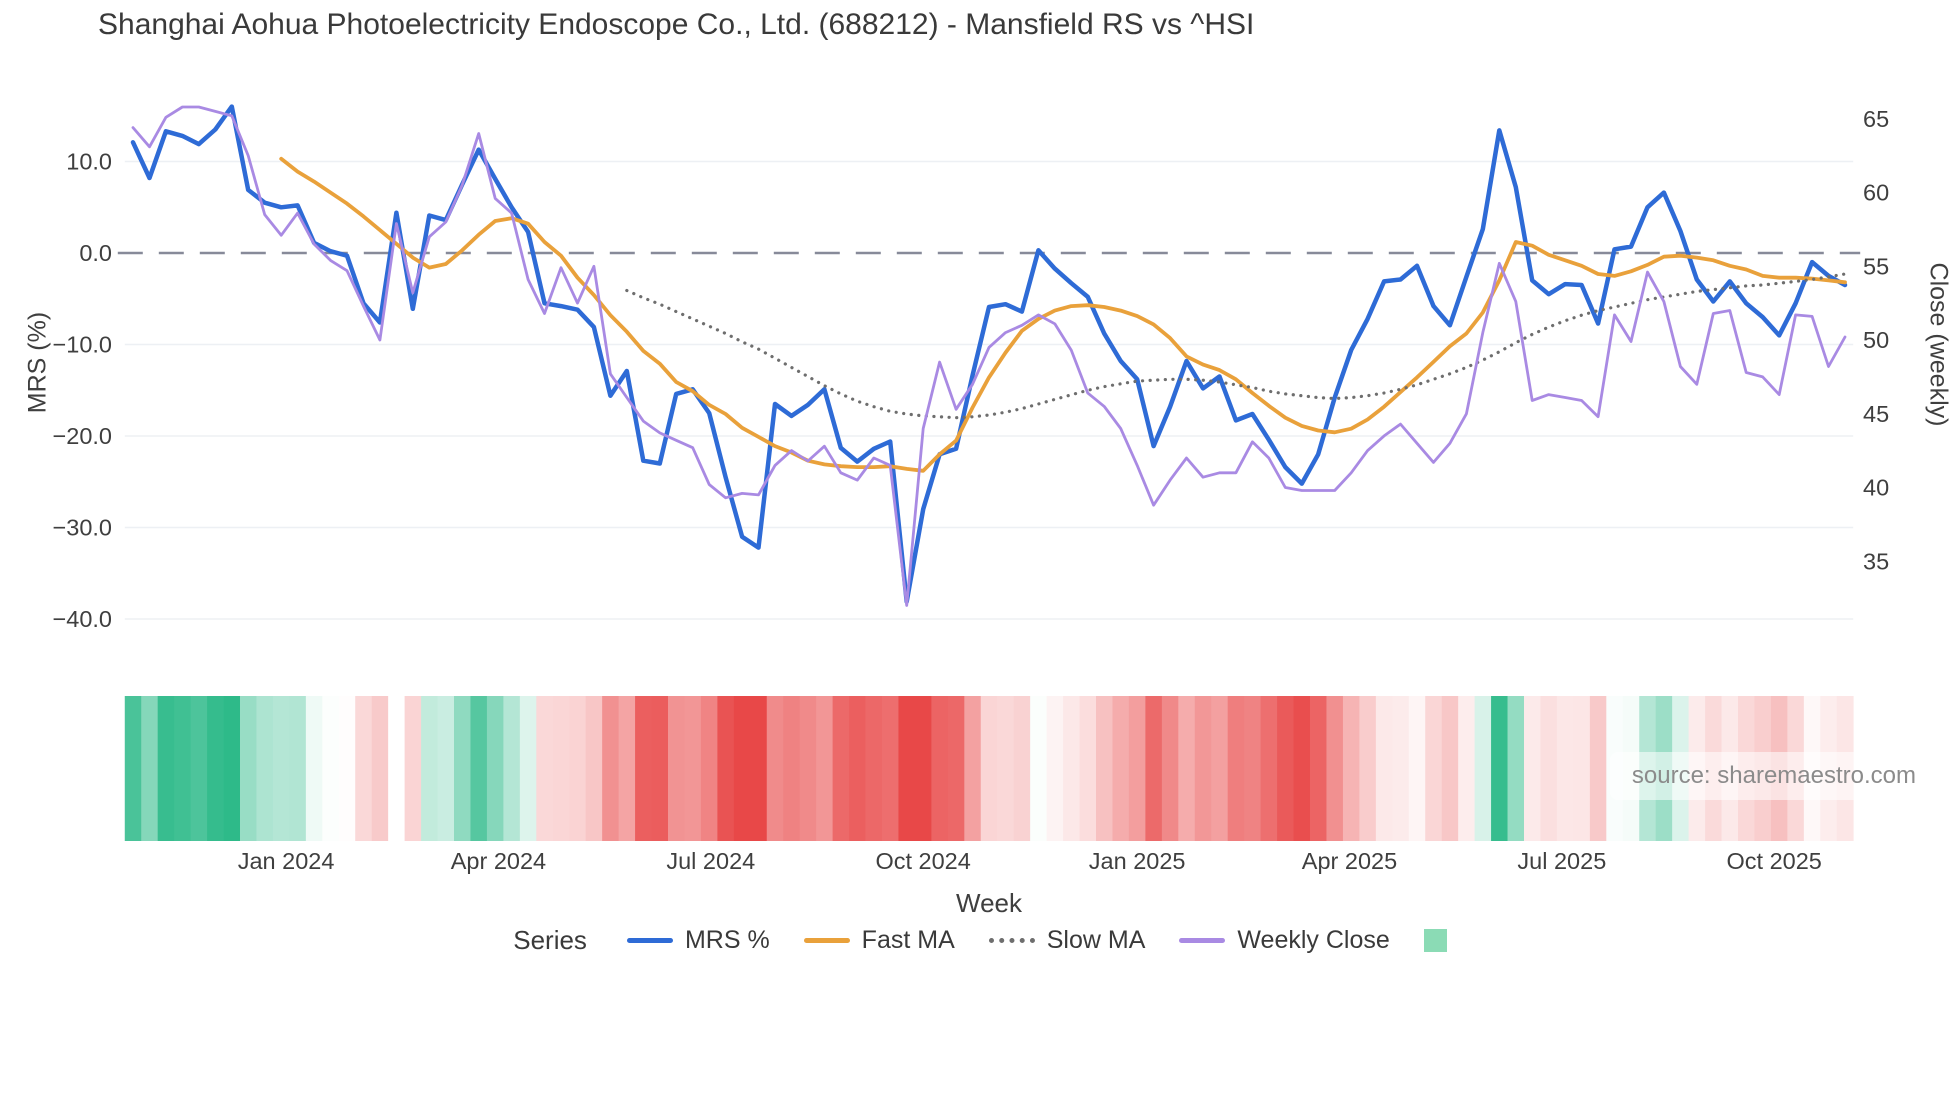 The width and height of the screenshot is (1960, 1102). What do you see at coordinates (1011, 940) in the screenshot?
I see `slow-ma-dotted-swatch-icon` at bounding box center [1011, 940].